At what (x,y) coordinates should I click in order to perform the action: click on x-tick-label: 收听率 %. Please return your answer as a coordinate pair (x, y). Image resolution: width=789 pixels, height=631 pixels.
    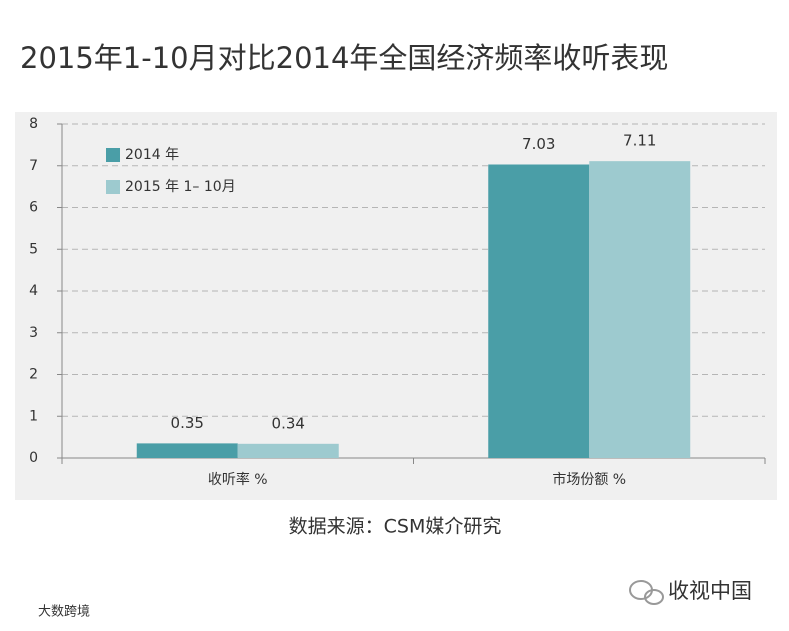
    Looking at the image, I should click on (238, 479).